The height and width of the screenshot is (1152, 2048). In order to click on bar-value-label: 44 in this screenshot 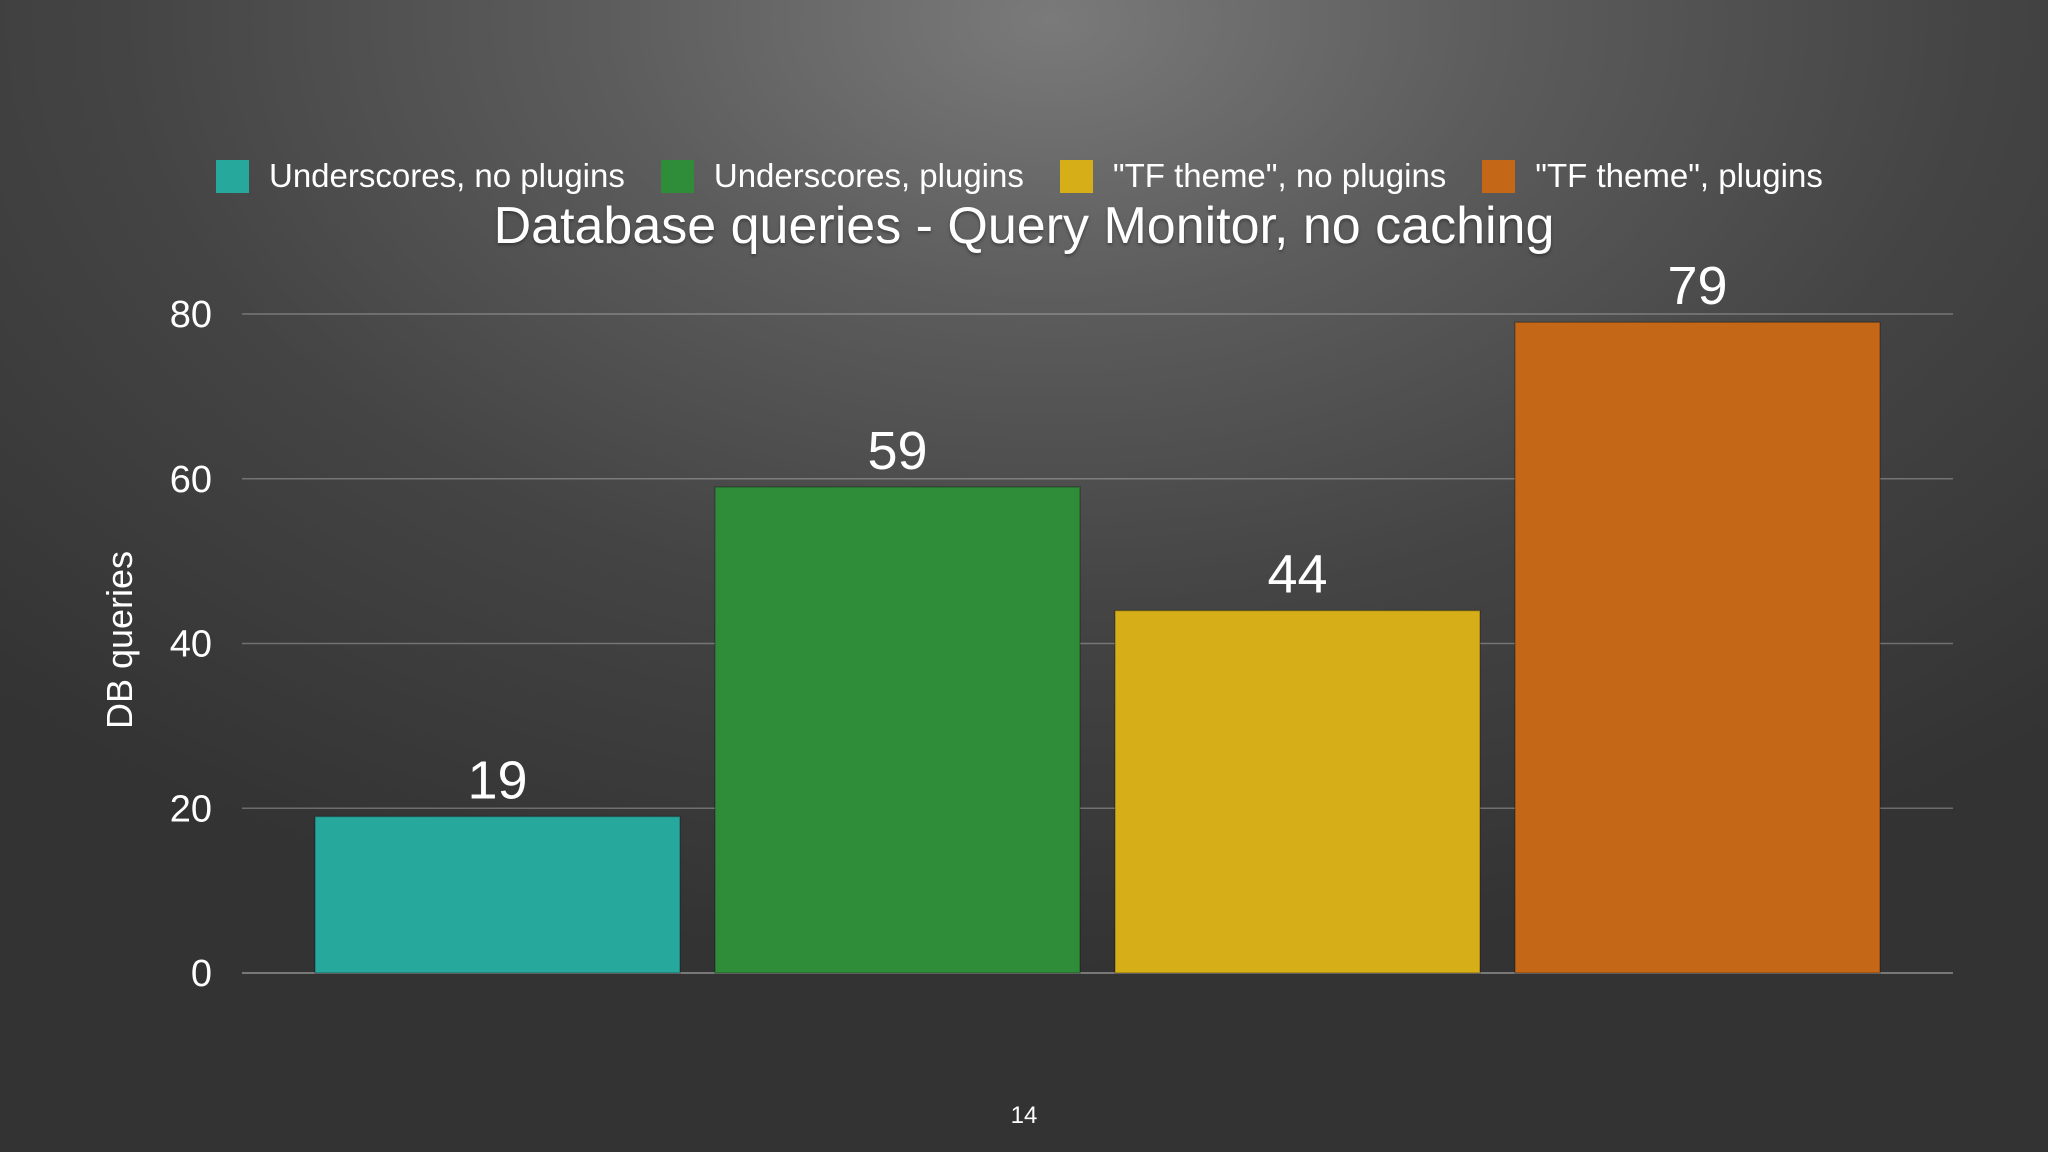, I will do `click(1297, 575)`.